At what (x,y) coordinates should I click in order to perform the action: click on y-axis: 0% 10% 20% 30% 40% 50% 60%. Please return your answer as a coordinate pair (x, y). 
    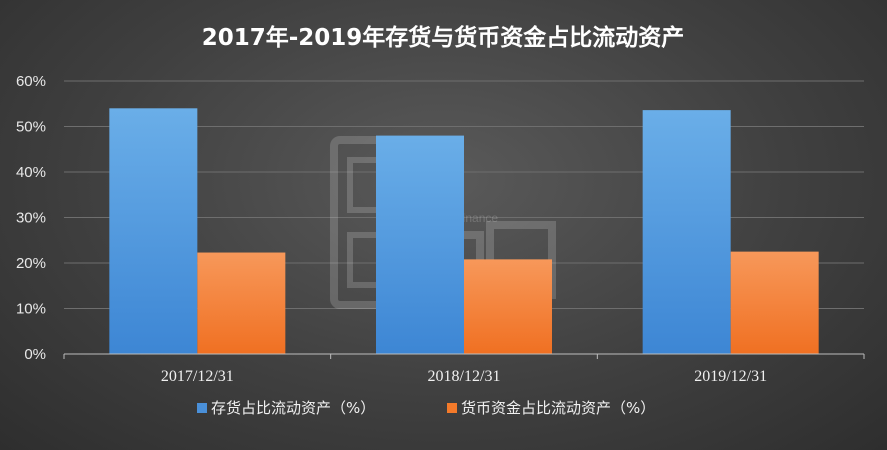
    Looking at the image, I should click on (31, 218).